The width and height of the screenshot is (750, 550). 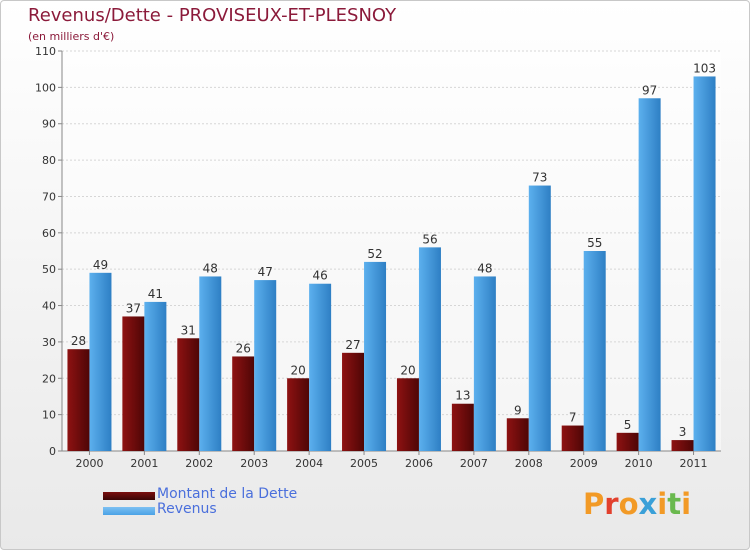 I want to click on y-tick-label: 40, so click(x=49, y=306).